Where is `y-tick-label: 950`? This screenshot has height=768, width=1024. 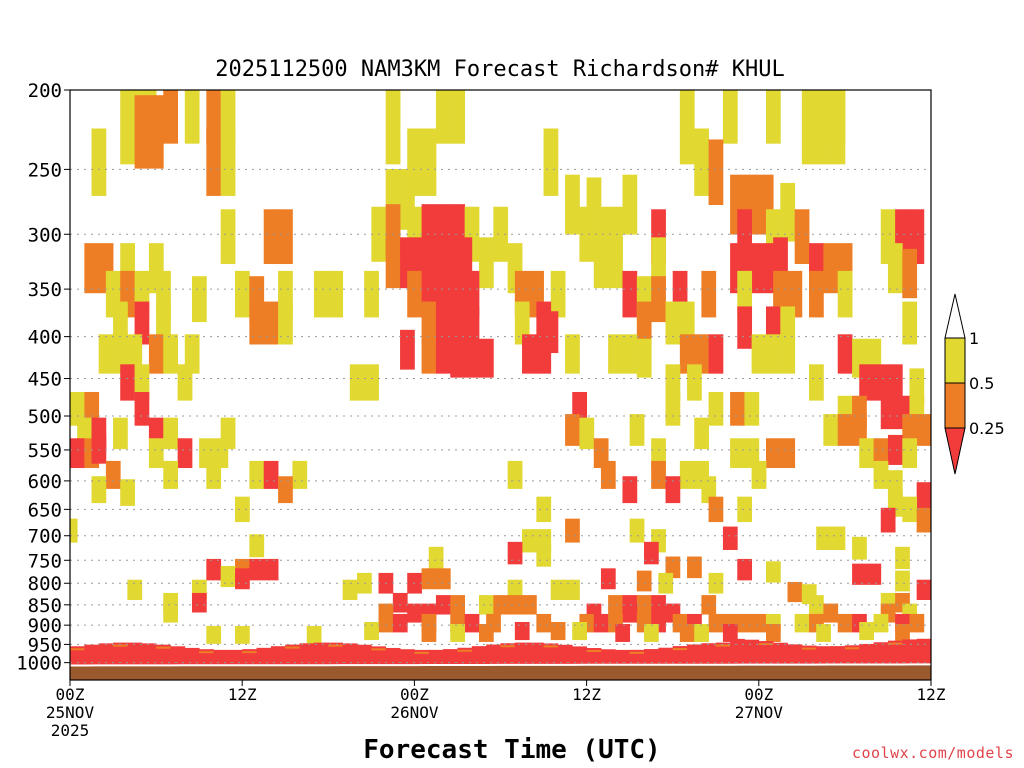
y-tick-label: 950 is located at coordinates (45, 645).